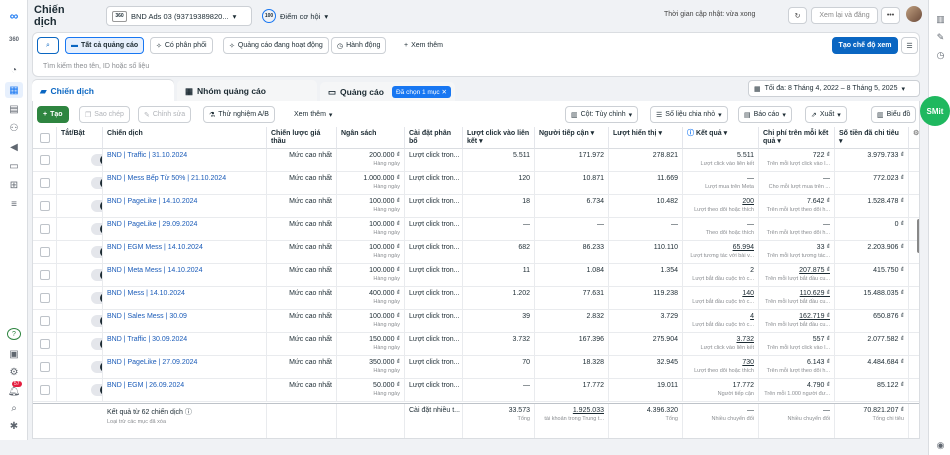 The width and height of the screenshot is (950, 455). What do you see at coordinates (165, 114) in the screenshot?
I see `edit-button: ✎ Chỉnh sửa` at bounding box center [165, 114].